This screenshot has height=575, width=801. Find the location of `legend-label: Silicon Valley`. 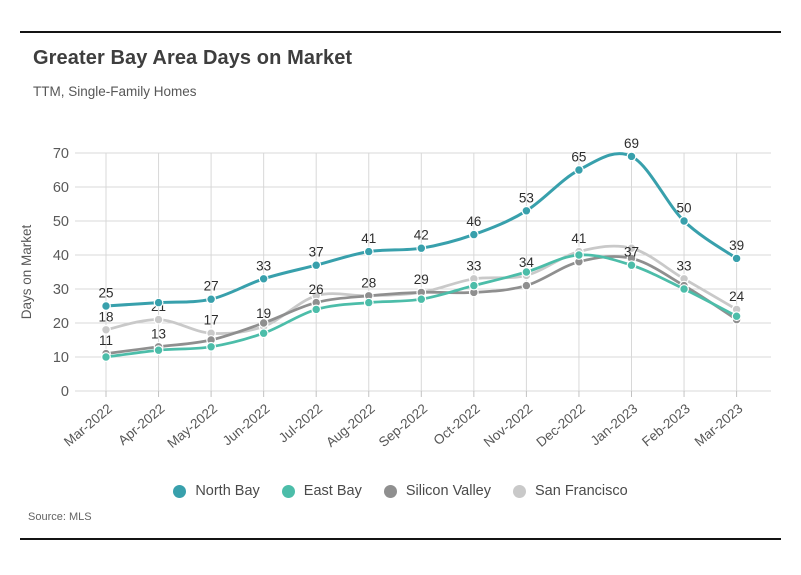

legend-label: Silicon Valley is located at coordinates (448, 491).